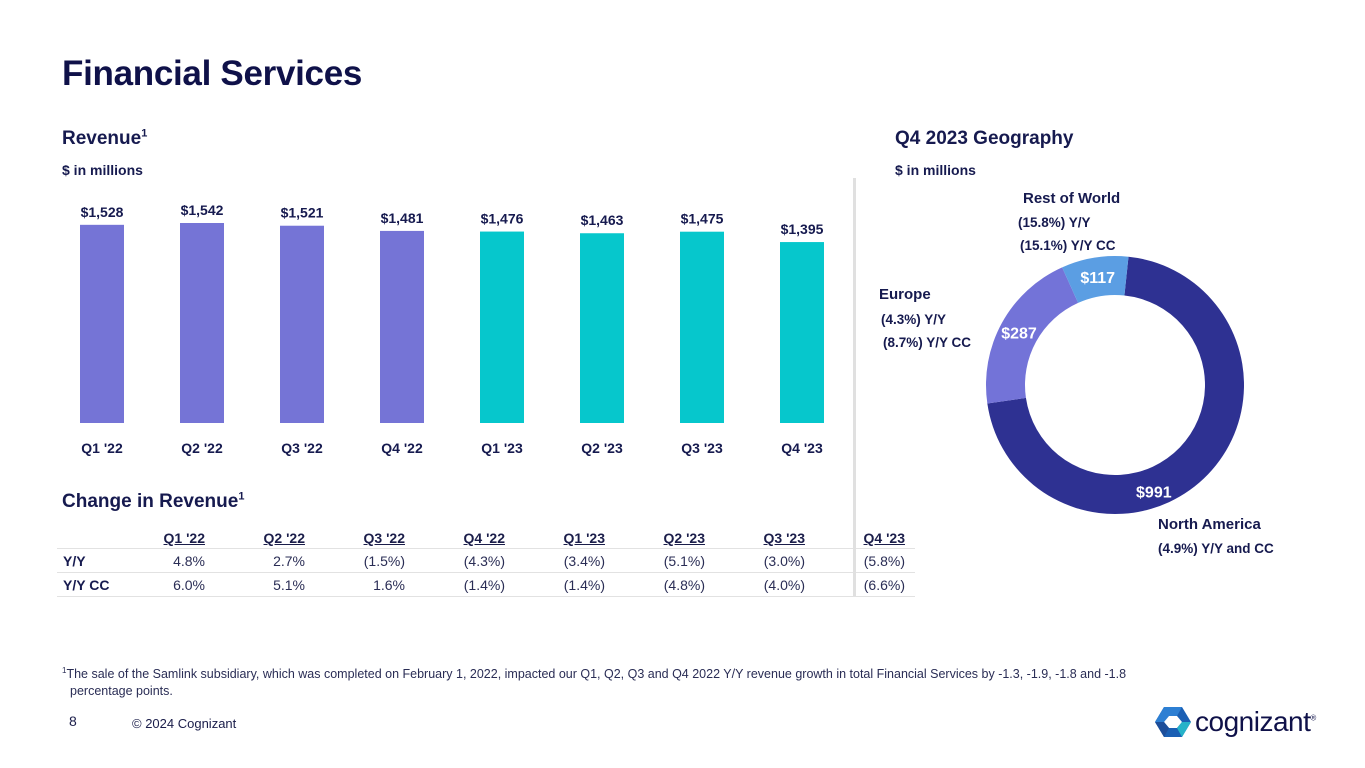 The image size is (1365, 768). I want to click on table-cell: 6.0%, so click(170, 584).